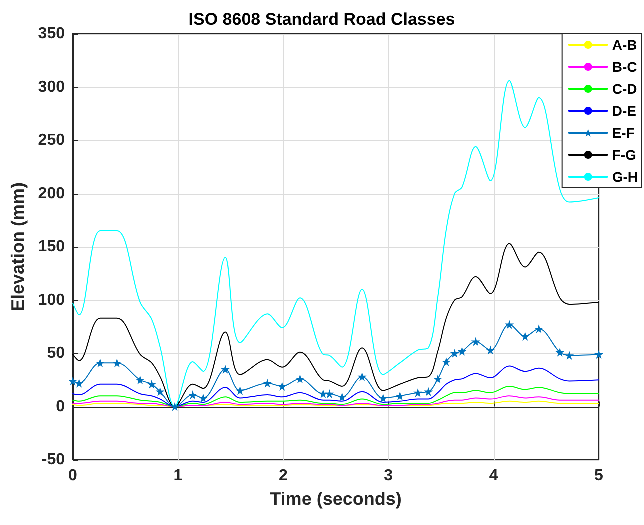 This screenshot has width=644, height=525. What do you see at coordinates (625, 45) in the screenshot?
I see `legend-label: A-B` at bounding box center [625, 45].